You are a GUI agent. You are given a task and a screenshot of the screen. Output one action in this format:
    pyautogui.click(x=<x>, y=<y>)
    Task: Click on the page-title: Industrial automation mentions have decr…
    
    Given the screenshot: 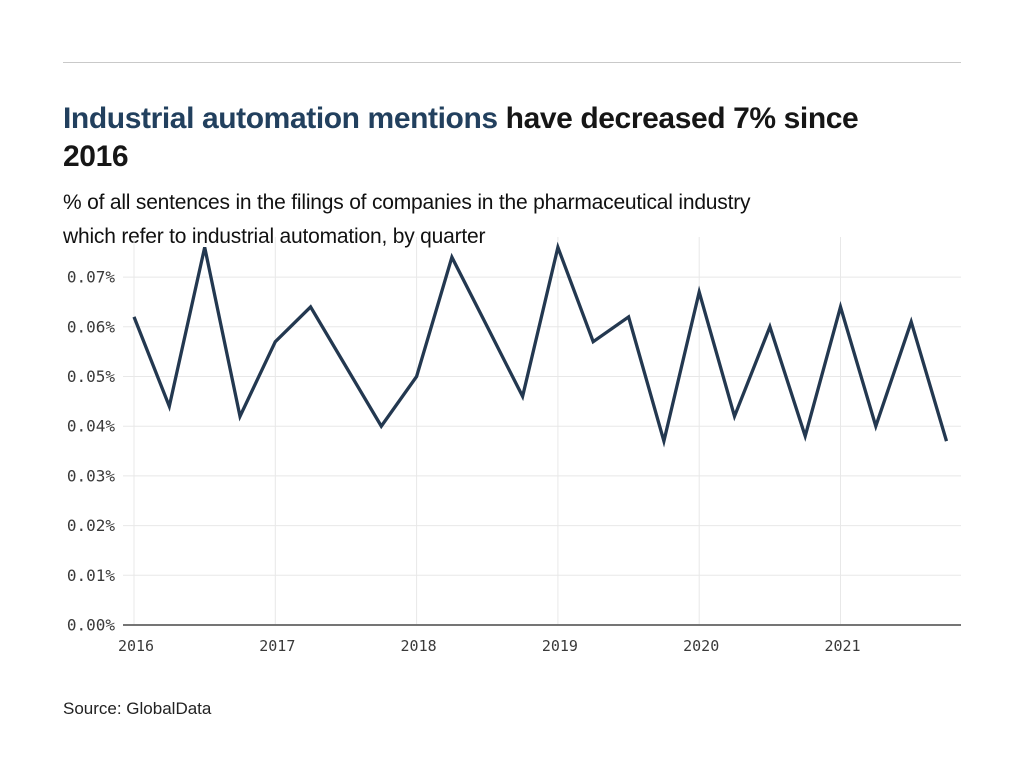 What is the action you would take?
    pyautogui.click(x=513, y=138)
    